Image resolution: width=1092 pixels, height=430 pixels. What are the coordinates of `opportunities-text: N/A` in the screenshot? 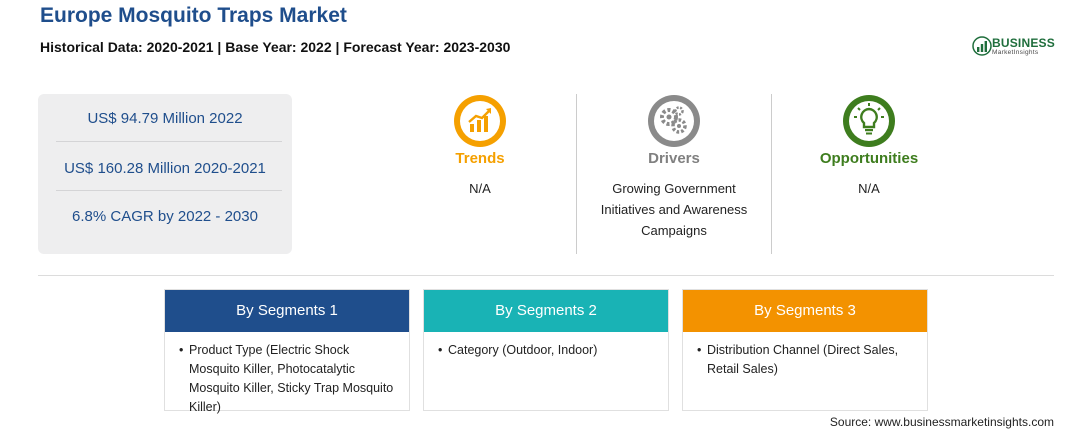 It's located at (869, 188).